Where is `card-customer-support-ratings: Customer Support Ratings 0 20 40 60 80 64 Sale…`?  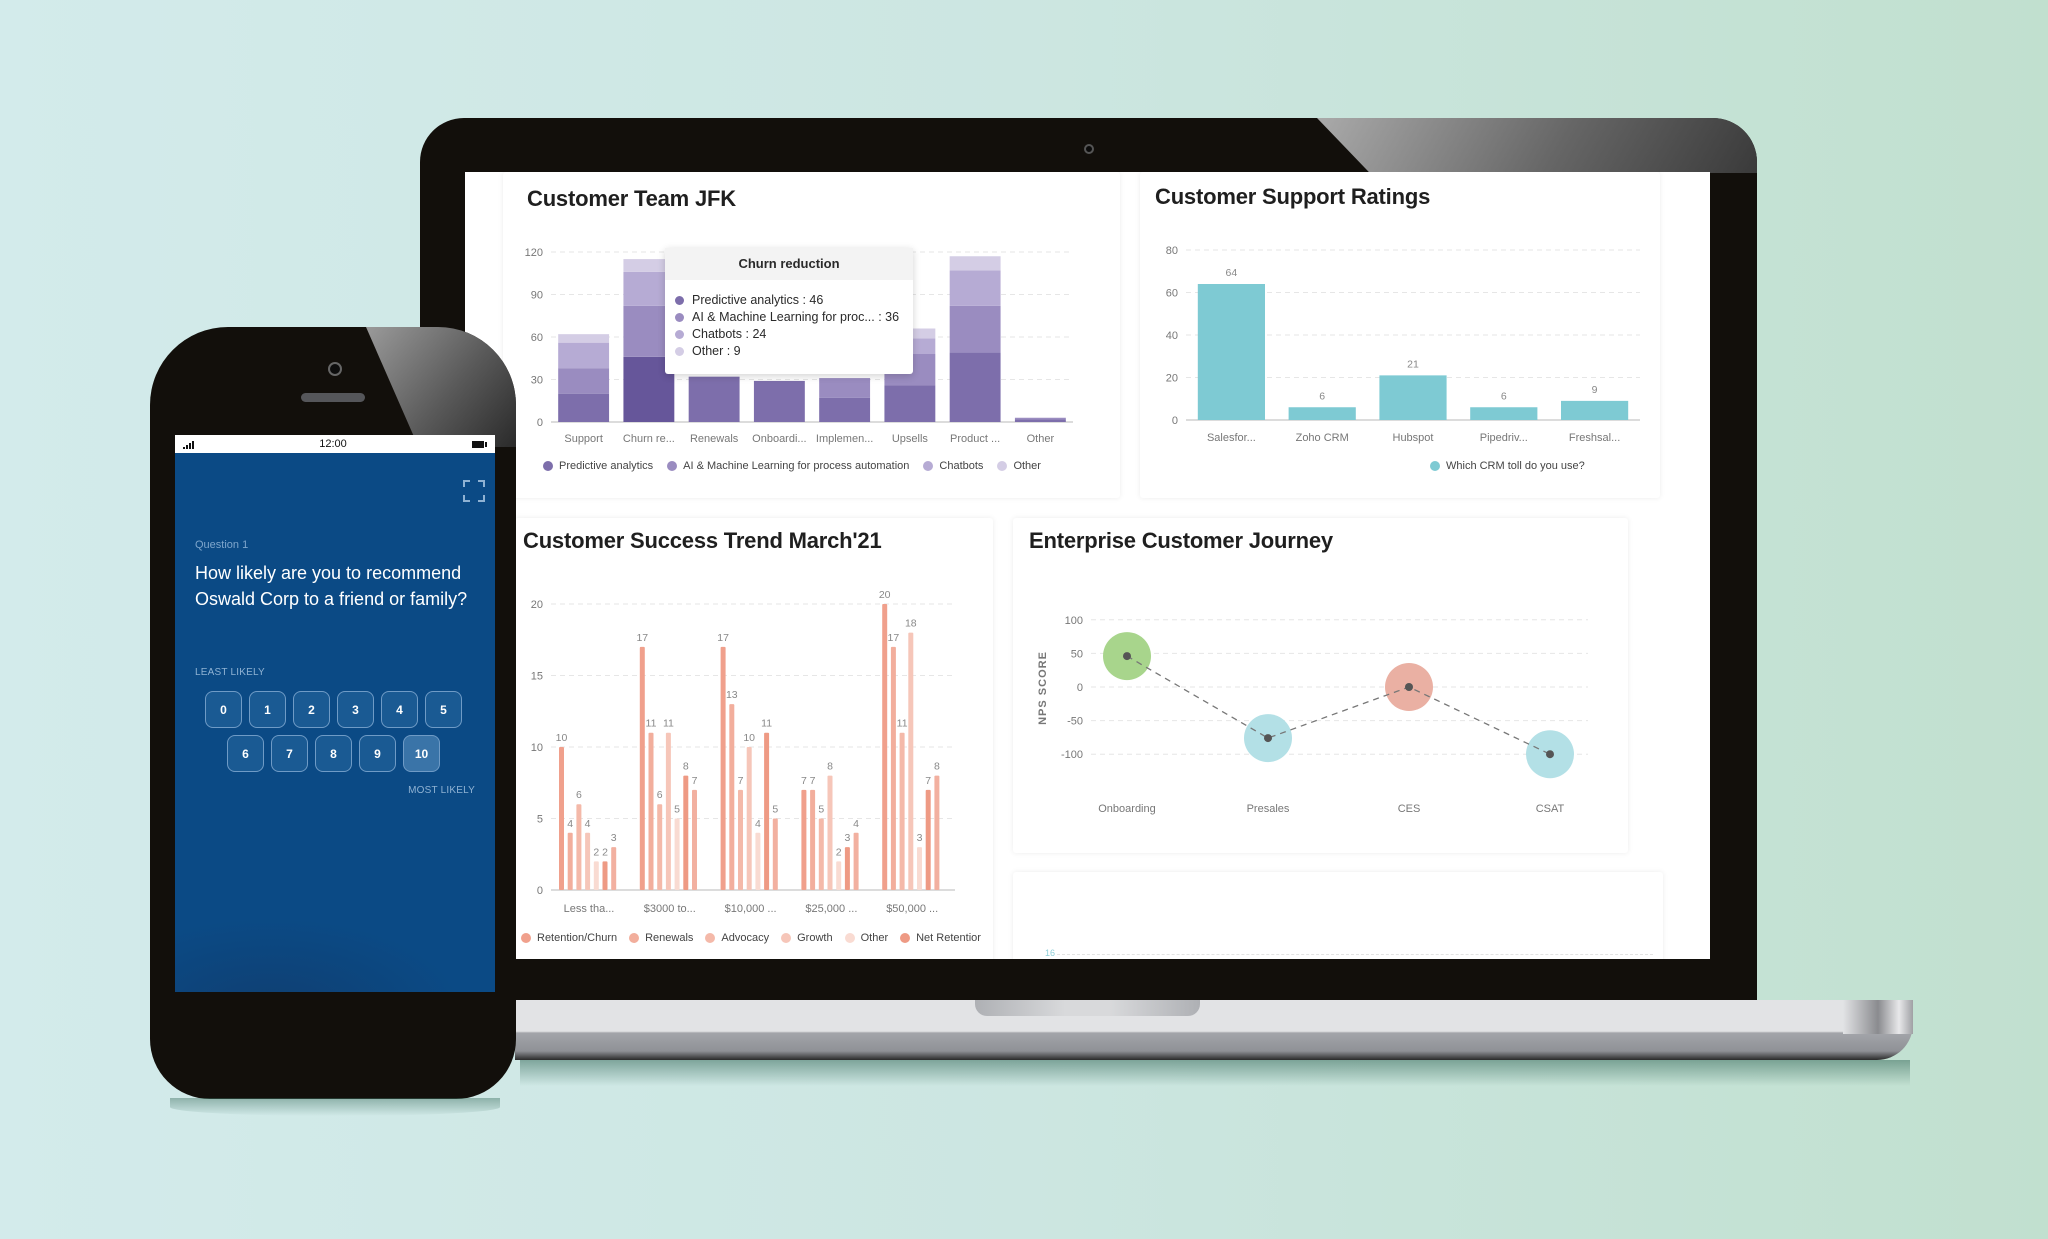
card-customer-support-ratings: Customer Support Ratings 0 20 40 60 80 64 Sale… is located at coordinates (1400, 335).